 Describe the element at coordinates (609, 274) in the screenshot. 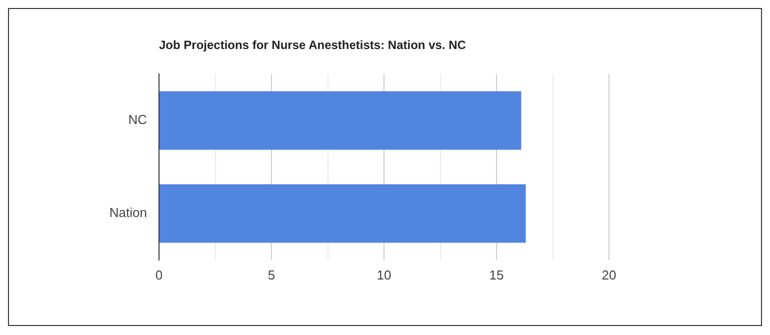

I see `x-tick-label: 20` at that location.